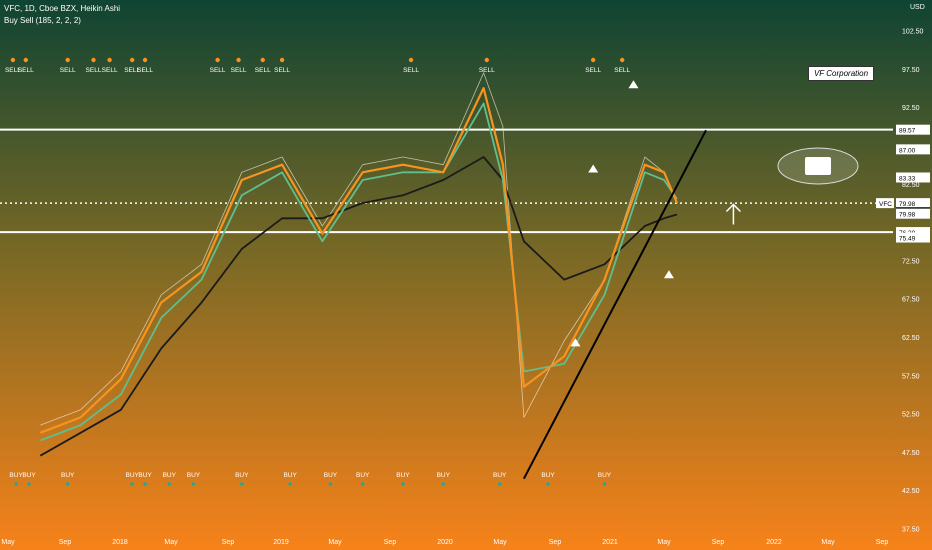 This screenshot has width=932, height=550. I want to click on time-tick-label: 2021, so click(610, 542).